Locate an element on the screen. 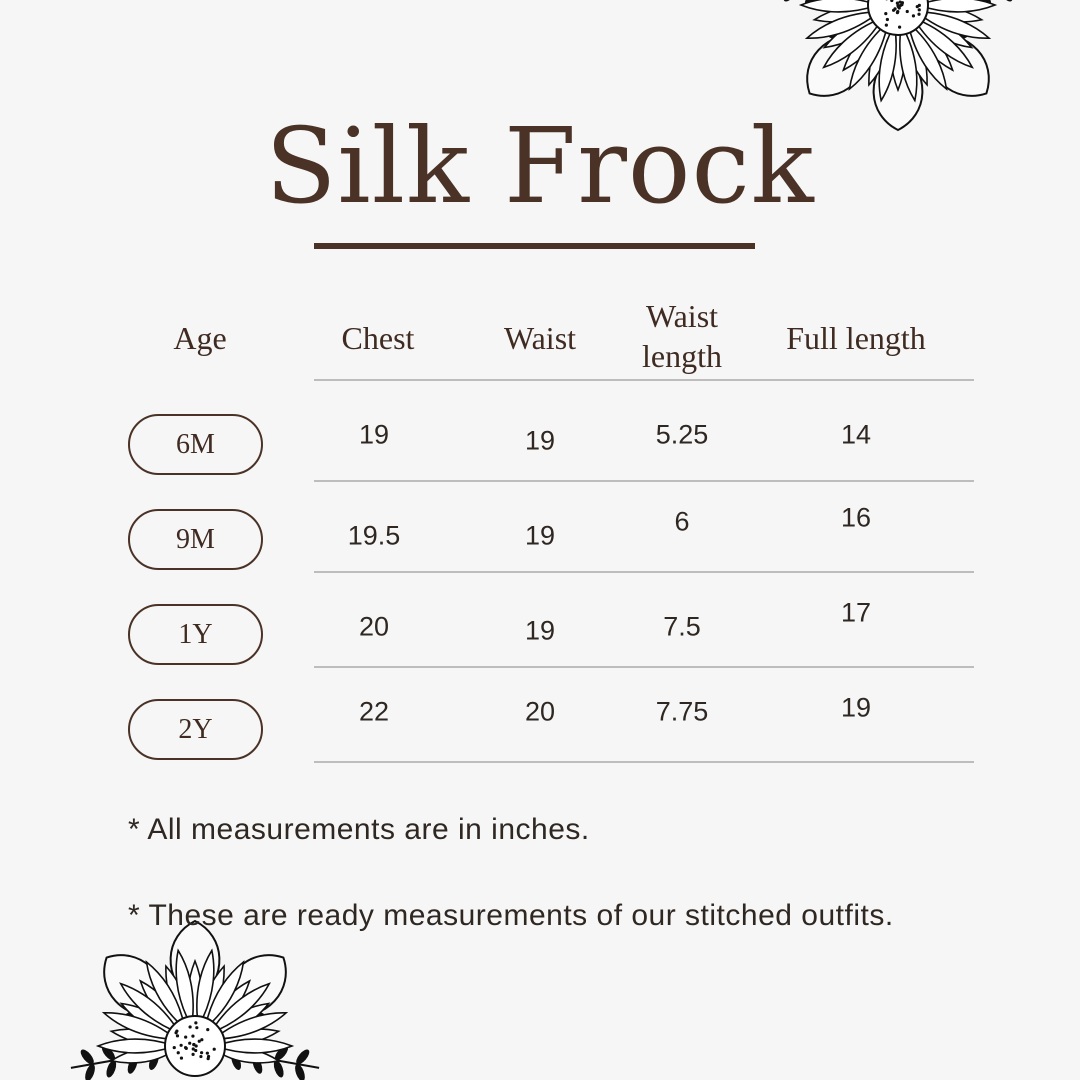 Image resolution: width=1080 pixels, height=1080 pixels. age-pill-6m: 6M is located at coordinates (195, 444).